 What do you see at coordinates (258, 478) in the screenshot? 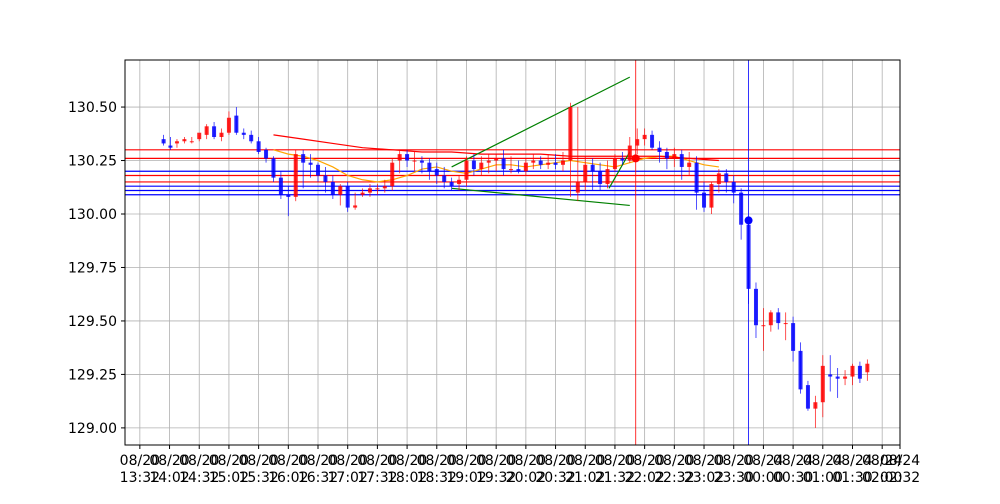
I see `x-tick-time-label: 15:32` at bounding box center [258, 478].